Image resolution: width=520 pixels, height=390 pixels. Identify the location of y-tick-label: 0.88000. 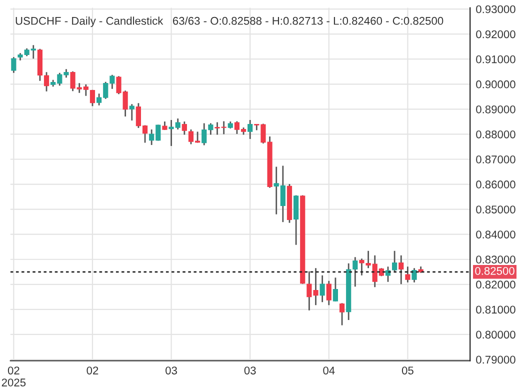
(496, 134).